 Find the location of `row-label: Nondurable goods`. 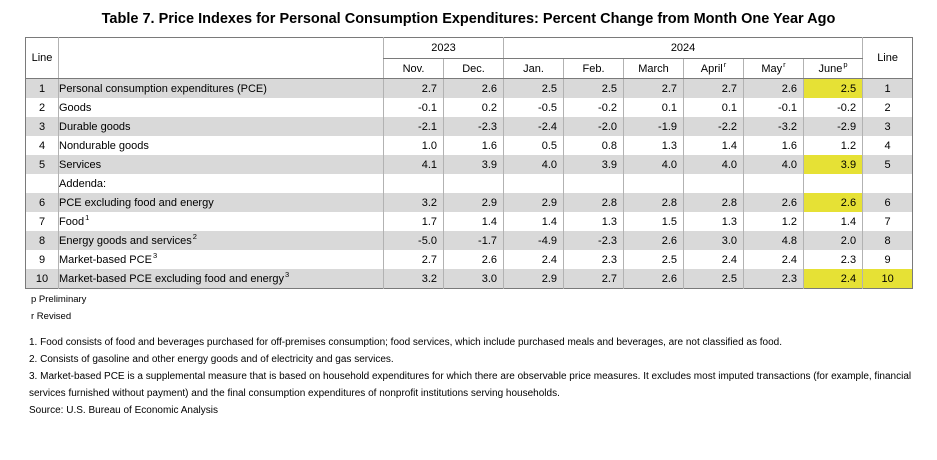

row-label: Nondurable goods is located at coordinates (221, 145).